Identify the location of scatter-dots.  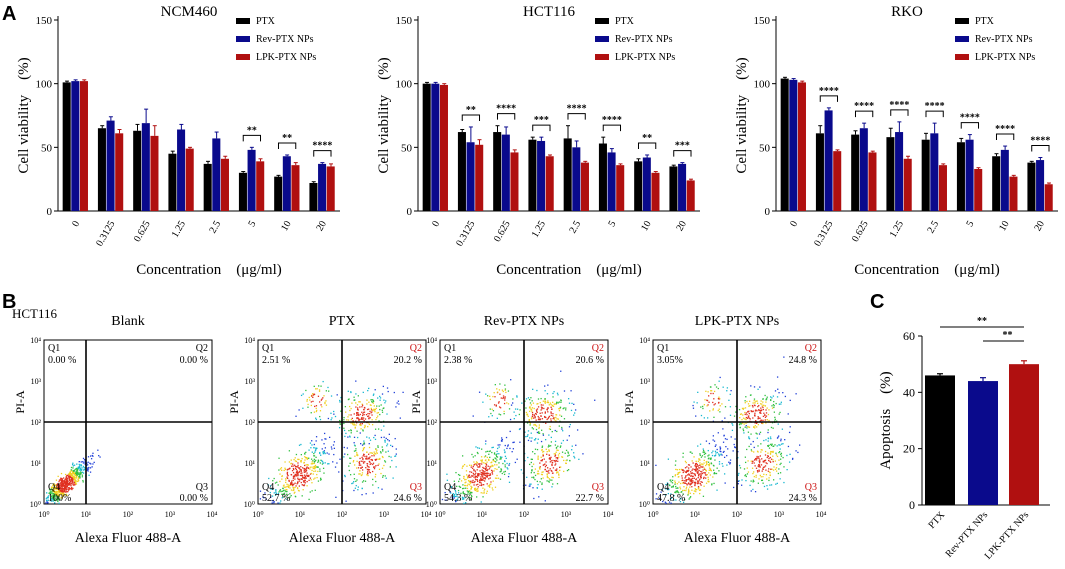
(73, 476).